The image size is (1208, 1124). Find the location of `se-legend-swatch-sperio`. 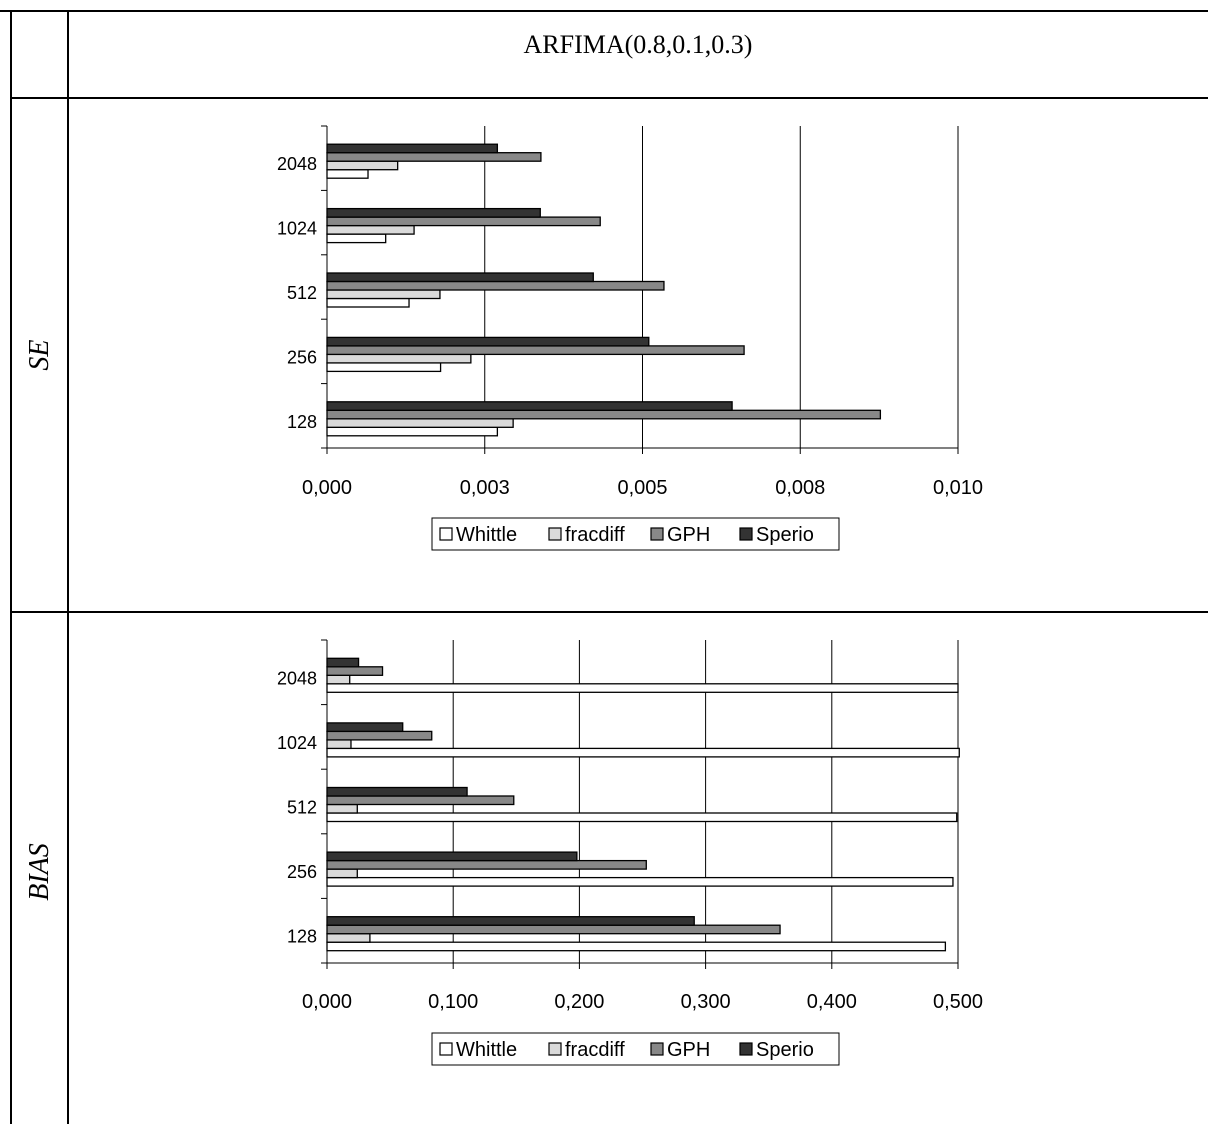

se-legend-swatch-sperio is located at coordinates (746, 534).